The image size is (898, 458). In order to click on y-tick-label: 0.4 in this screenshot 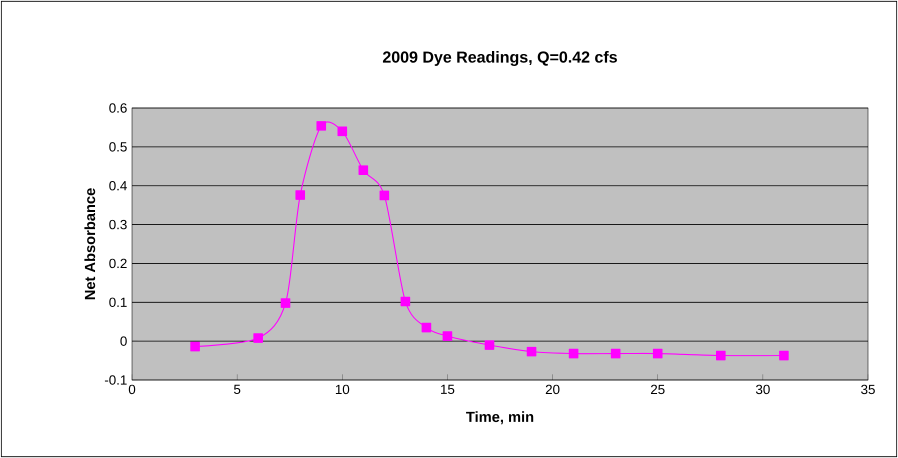, I will do `click(118, 185)`.